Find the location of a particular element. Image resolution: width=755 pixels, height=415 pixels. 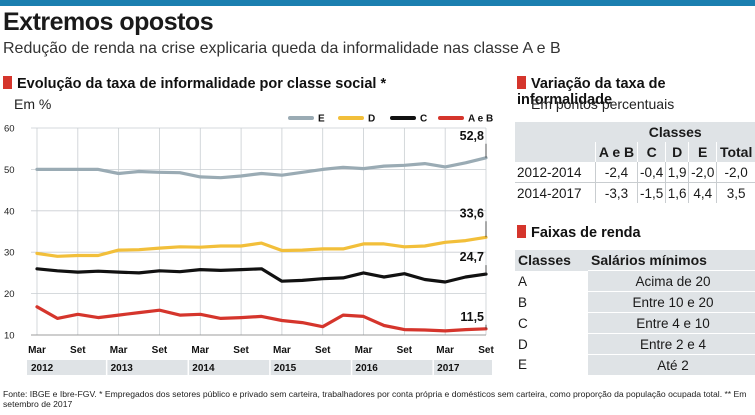

series-line-d is located at coordinates (261, 246).